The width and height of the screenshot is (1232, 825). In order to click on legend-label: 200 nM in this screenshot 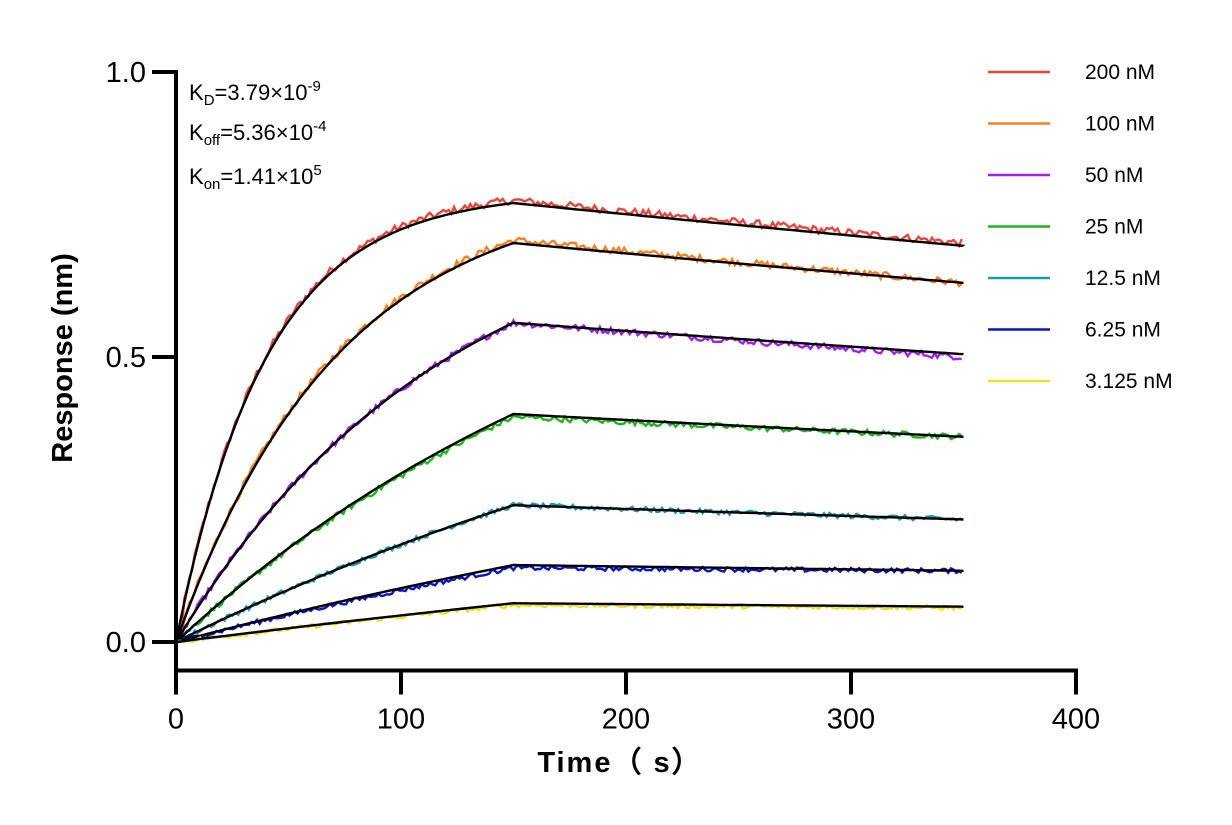, I will do `click(1120, 72)`.